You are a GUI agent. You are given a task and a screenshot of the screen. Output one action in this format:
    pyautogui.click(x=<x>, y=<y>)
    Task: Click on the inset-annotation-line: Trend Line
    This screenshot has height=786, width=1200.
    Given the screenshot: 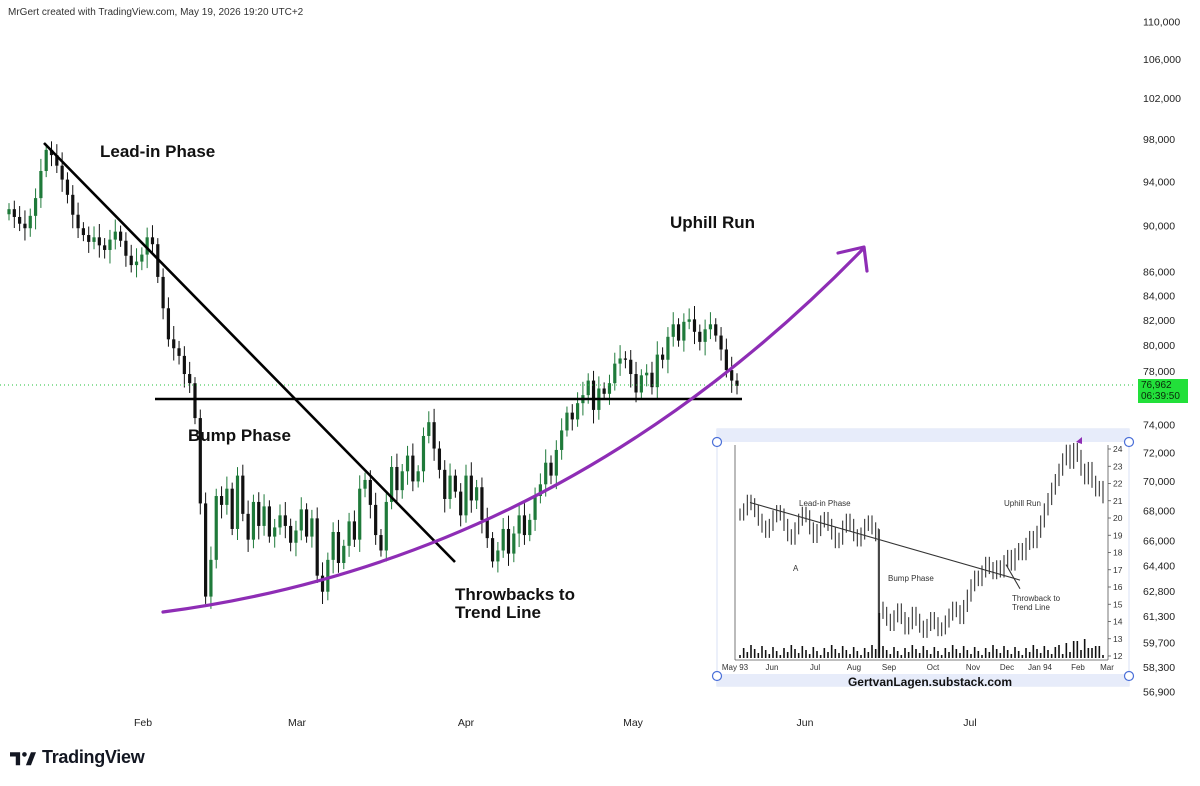 What is the action you would take?
    pyautogui.click(x=1031, y=607)
    